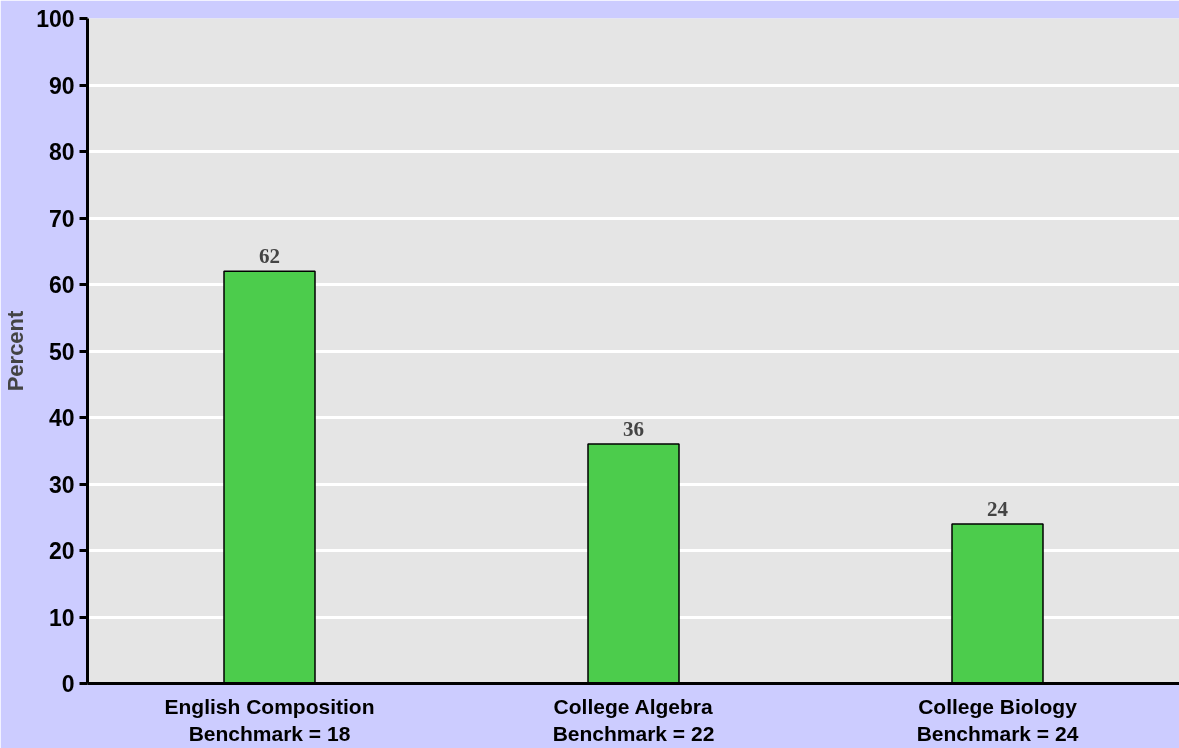 This screenshot has height=748, width=1179. Describe the element at coordinates (633, 429) in the screenshot. I see `data-label: 36` at that location.